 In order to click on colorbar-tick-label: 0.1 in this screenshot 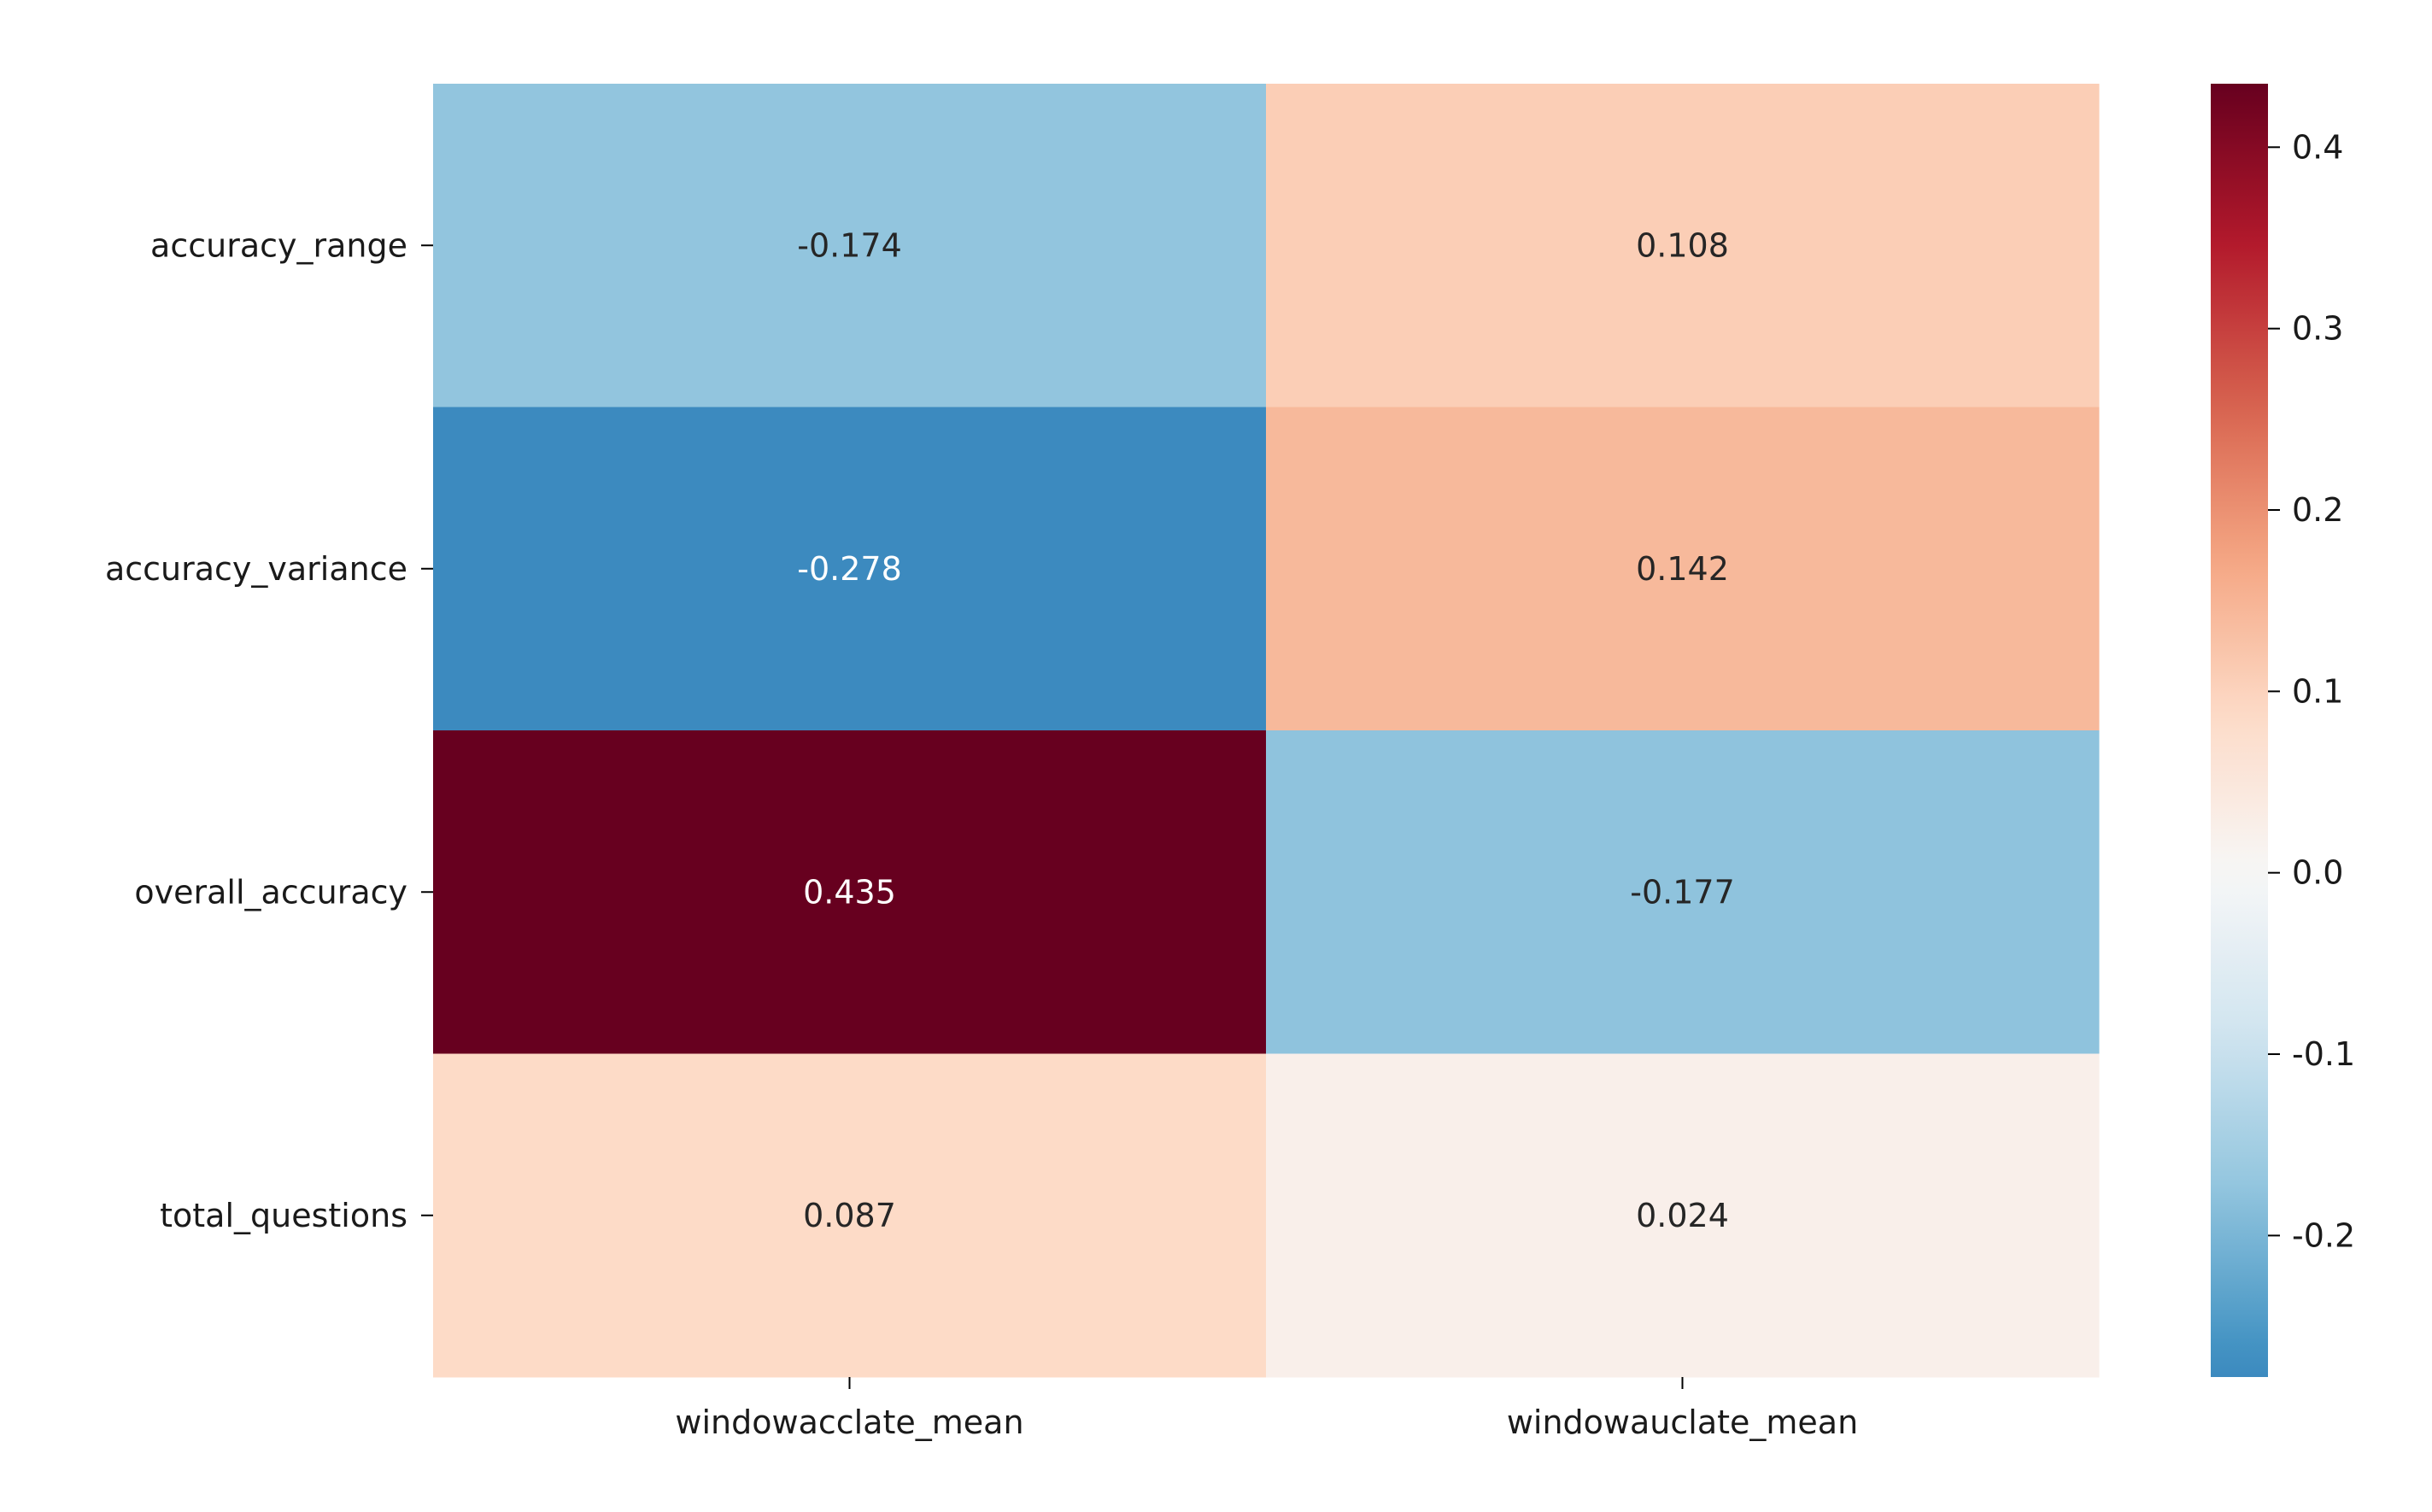, I will do `click(2317, 691)`.